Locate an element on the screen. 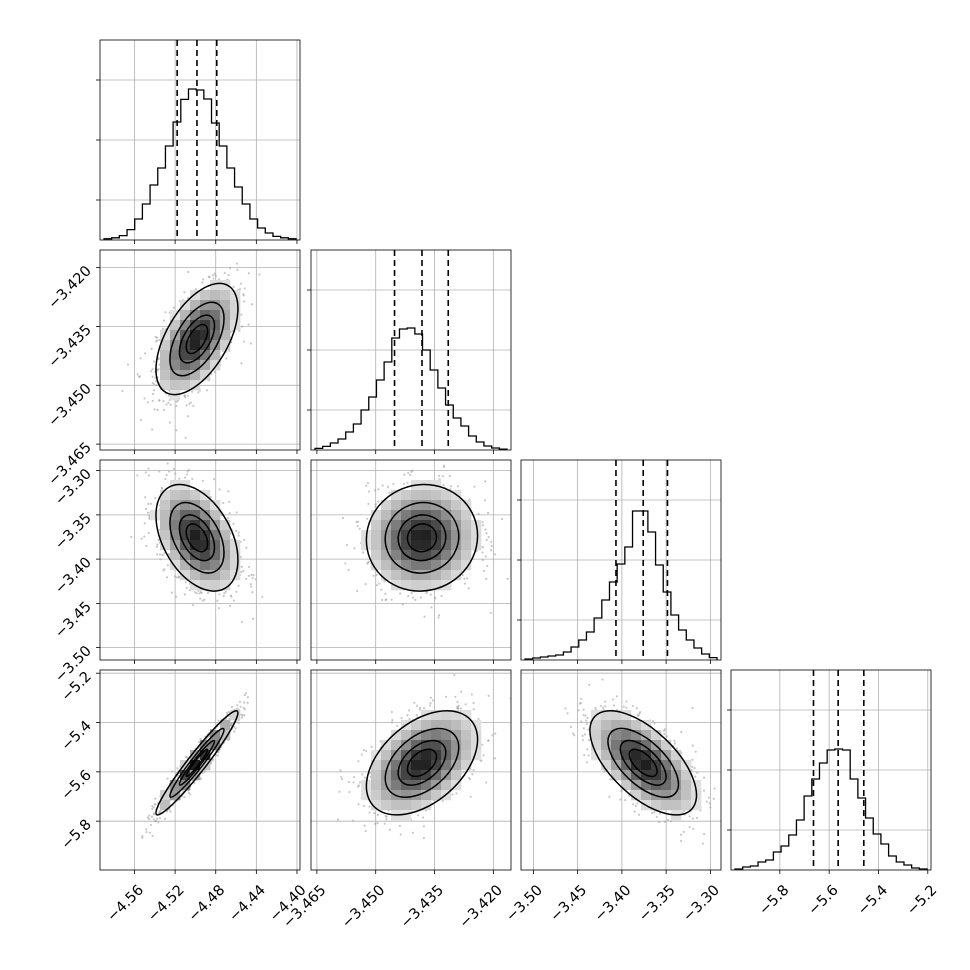  density-panel is located at coordinates (411, 770).